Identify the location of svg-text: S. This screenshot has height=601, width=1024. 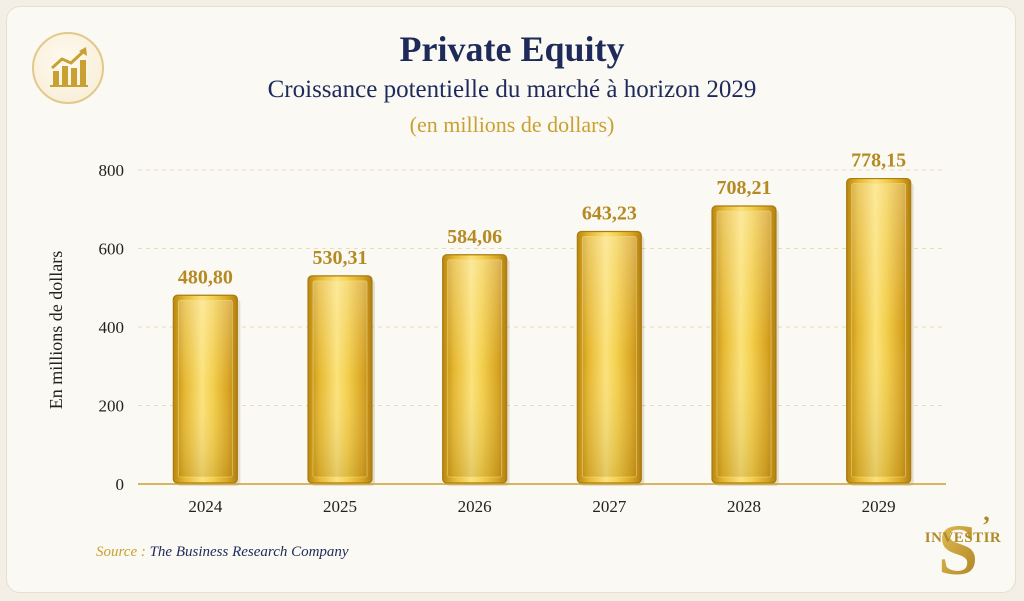
(958, 549).